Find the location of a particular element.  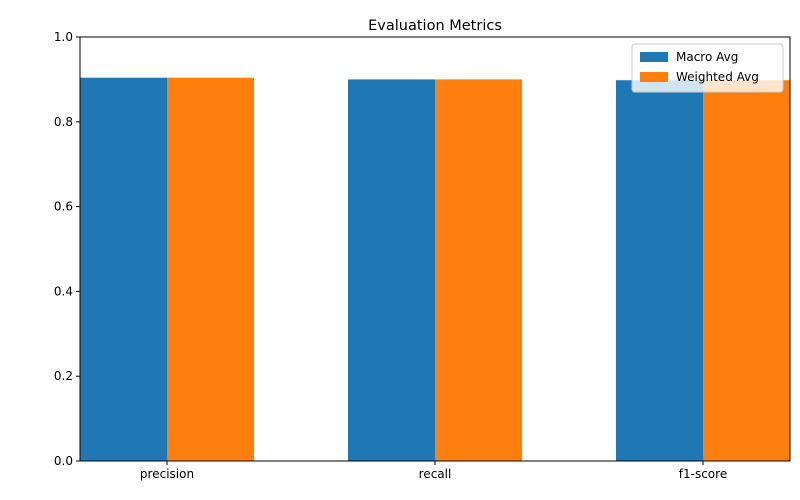

bar-f1-score-macro-avg is located at coordinates (659, 271).